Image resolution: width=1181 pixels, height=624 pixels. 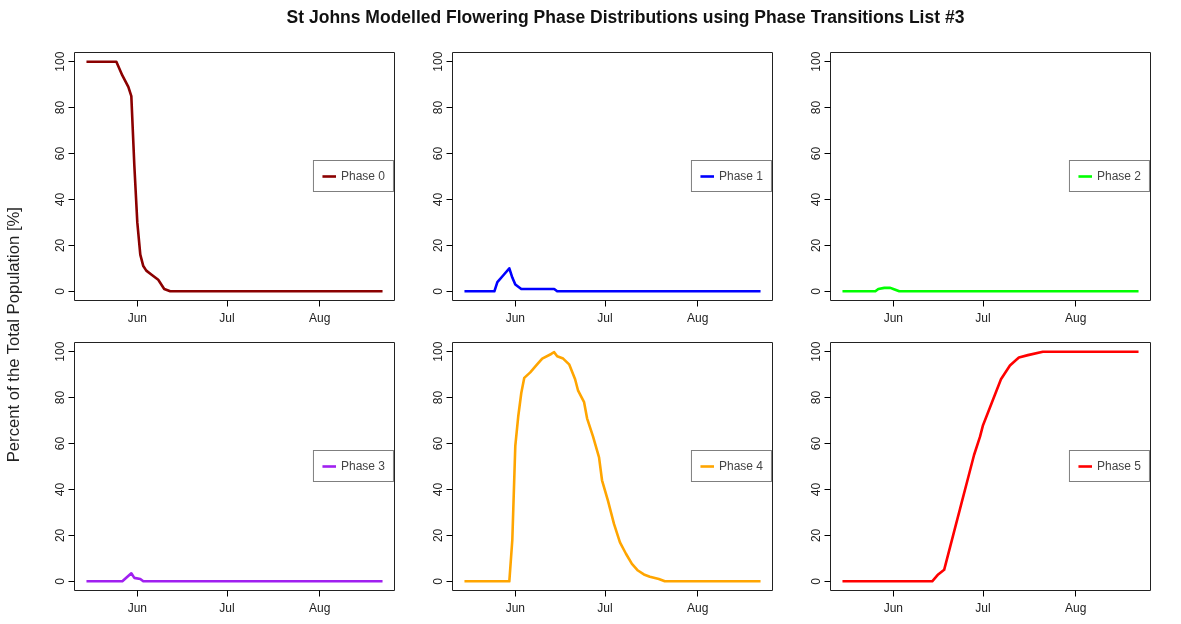 What do you see at coordinates (740, 176) in the screenshot?
I see `legend-label: Phase 1` at bounding box center [740, 176].